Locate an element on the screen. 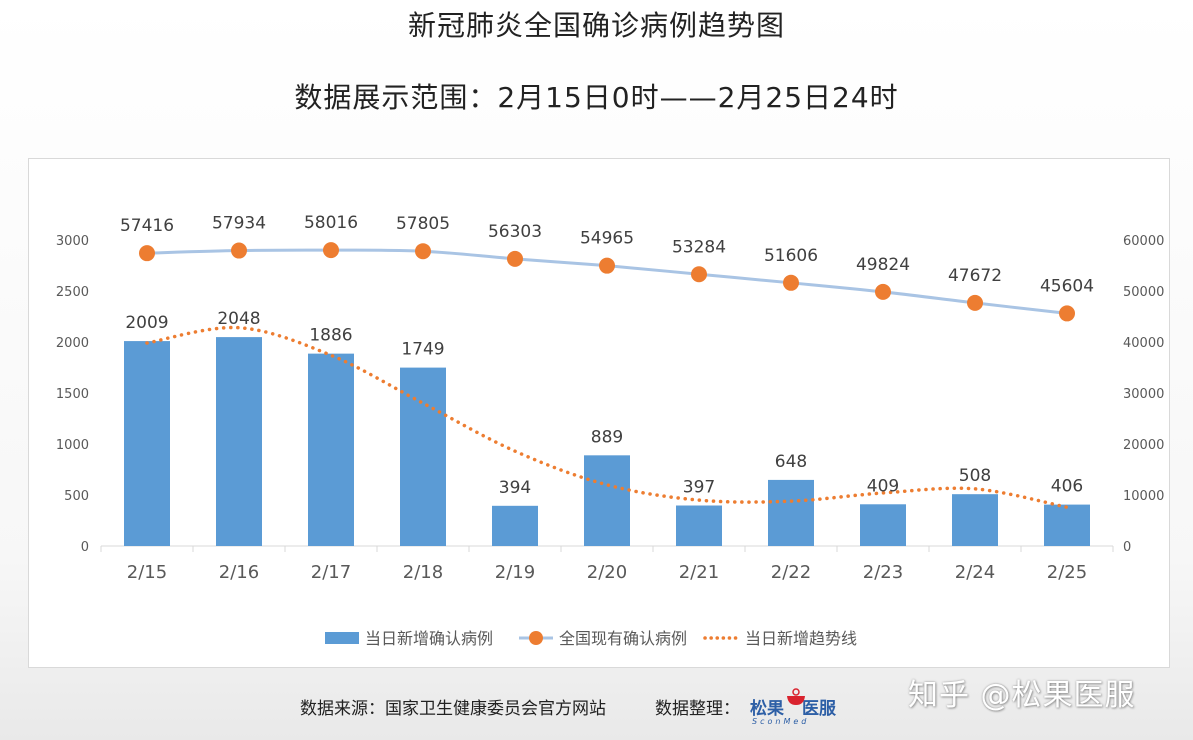 This screenshot has width=1193, height=740. line-value-label: 47672 is located at coordinates (975, 276).